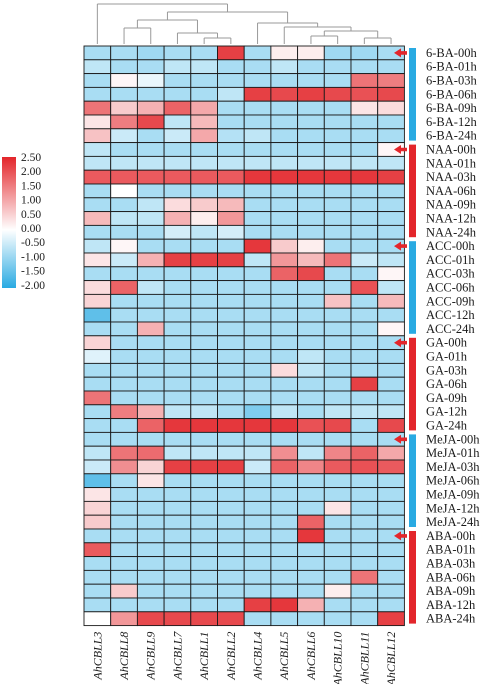  I want to click on column-label: AhCBLL2, so click(231, 656).